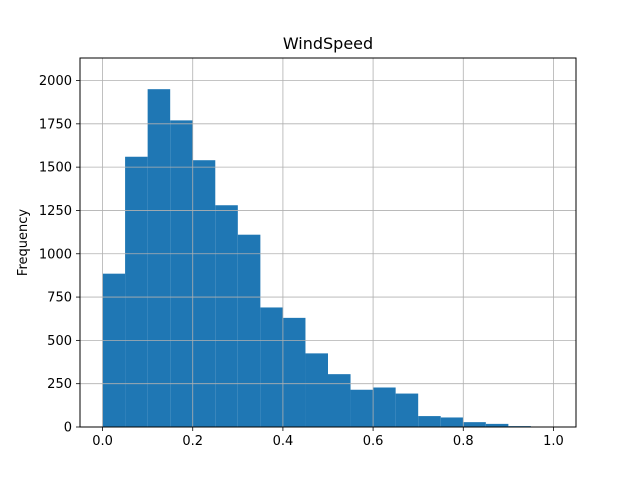  Describe the element at coordinates (68, 428) in the screenshot. I see `y-tick-label: 0` at that location.